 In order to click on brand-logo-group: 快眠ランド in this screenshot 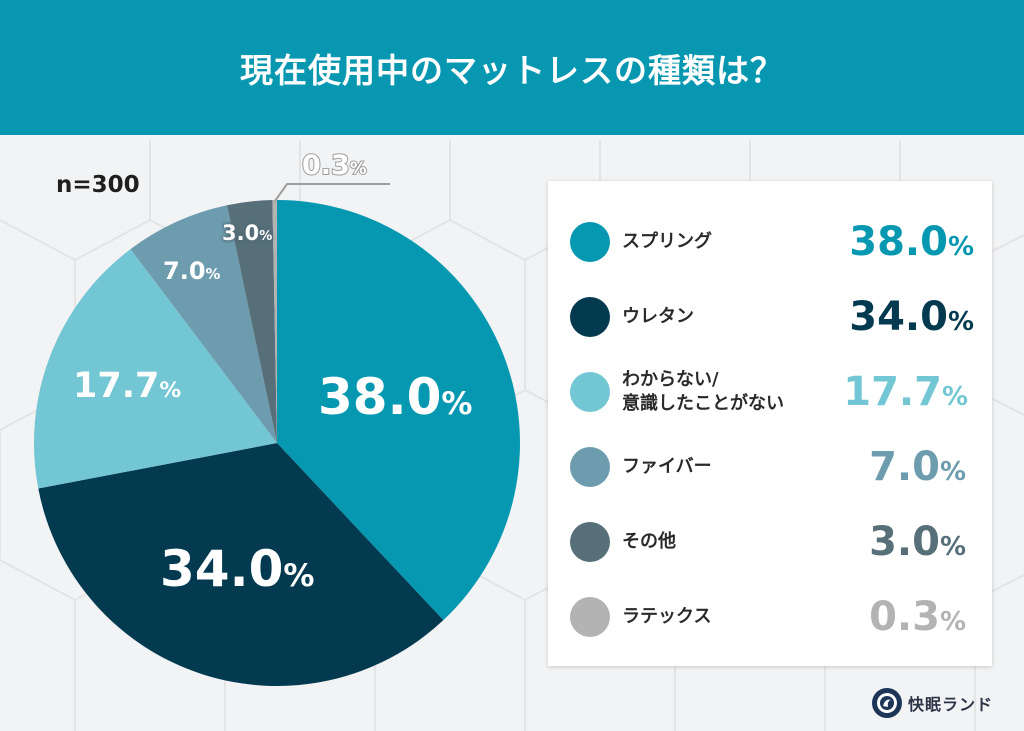, I will do `click(932, 703)`.